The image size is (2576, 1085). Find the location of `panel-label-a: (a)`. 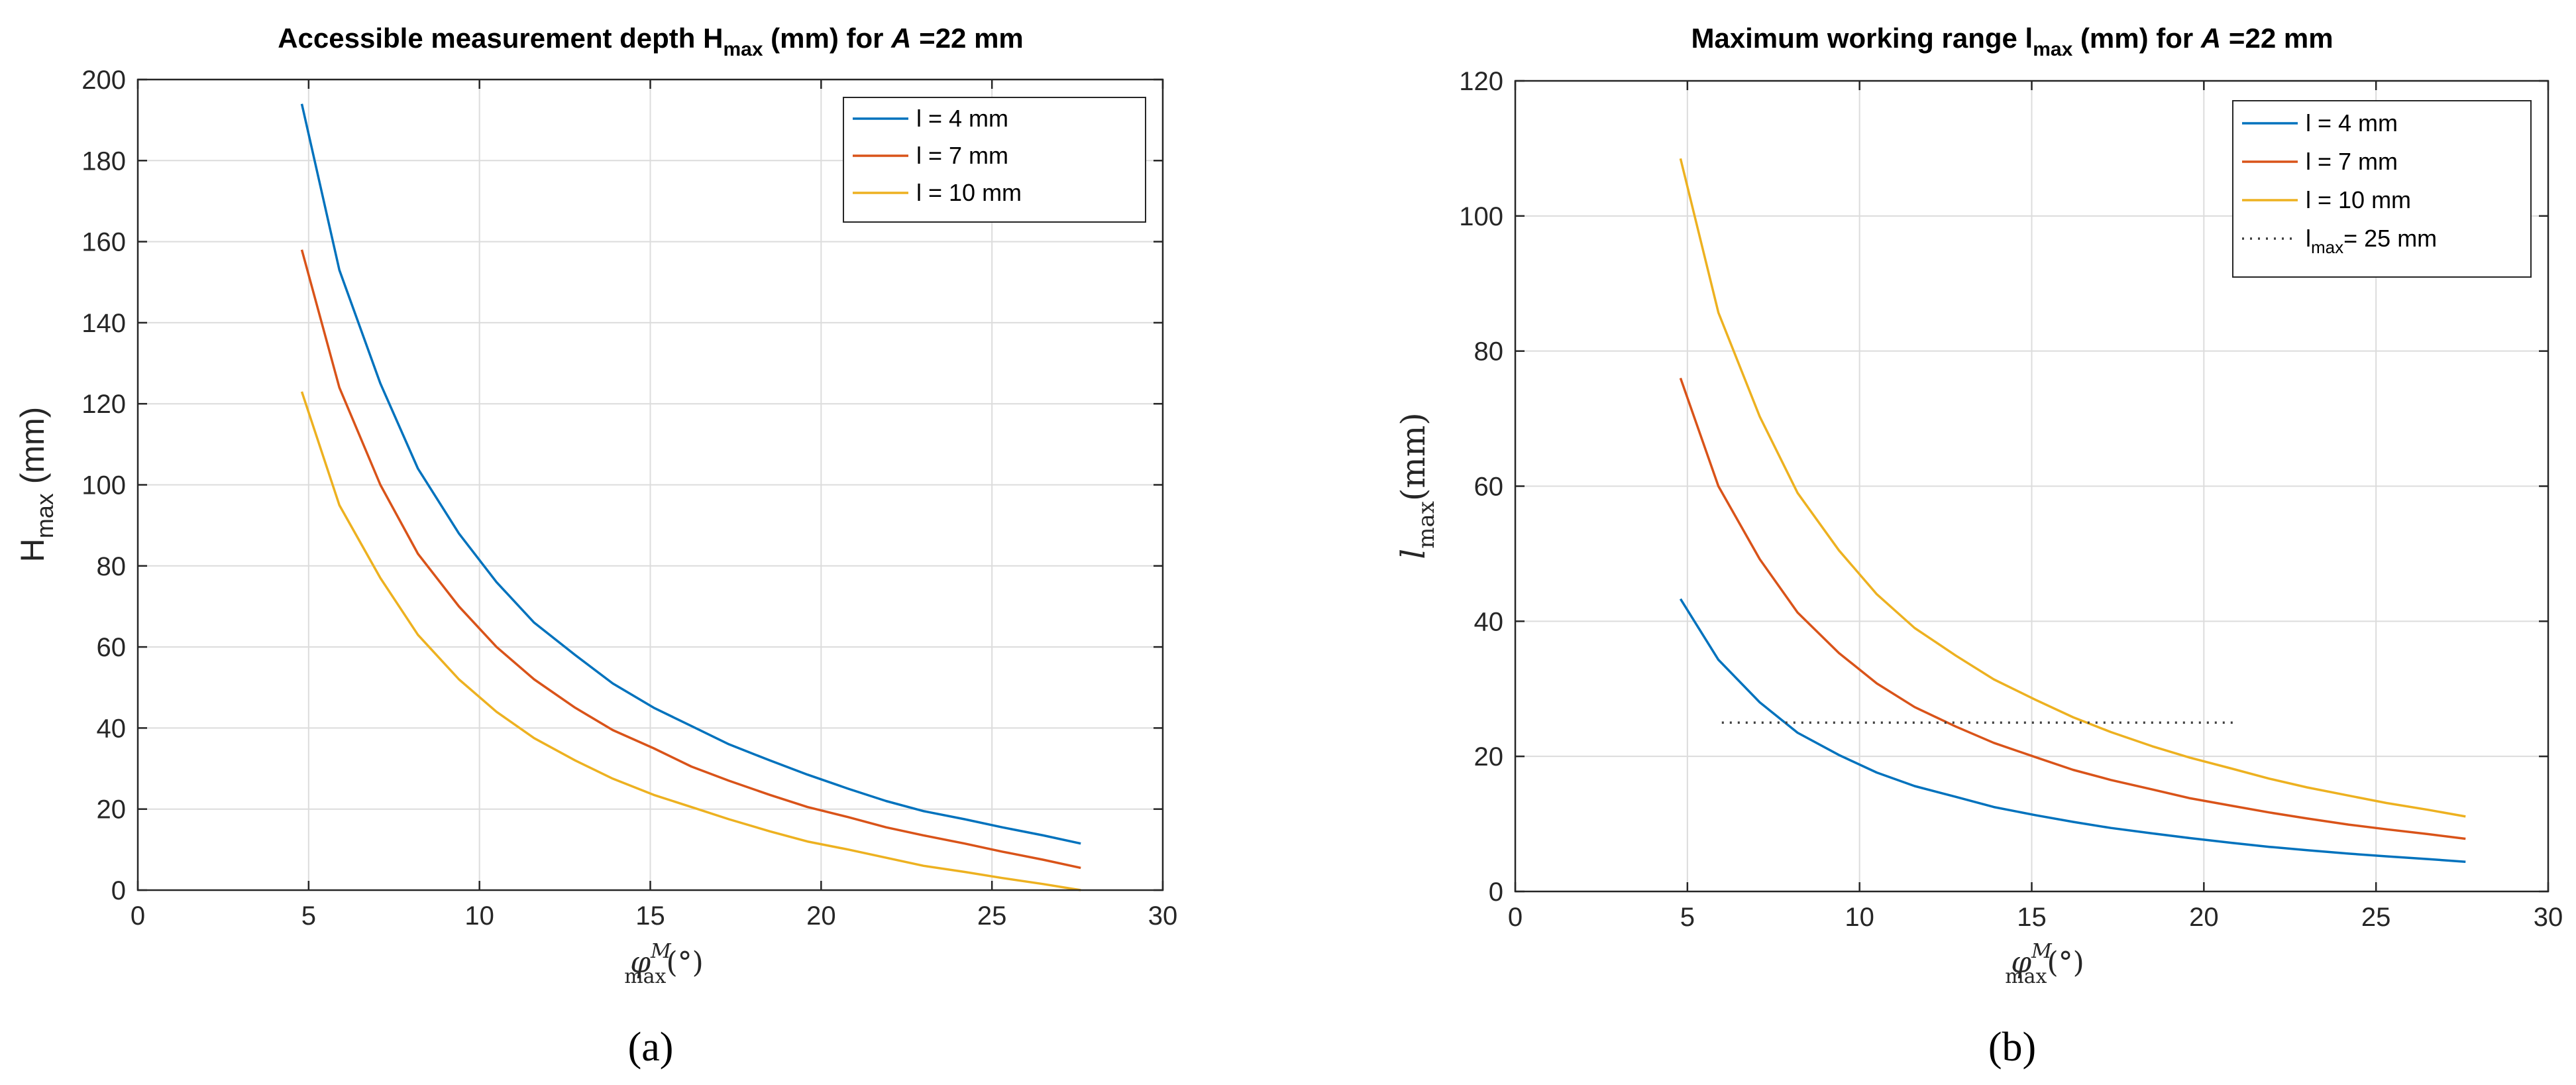

panel-label-a: (a) is located at coordinates (651, 1047).